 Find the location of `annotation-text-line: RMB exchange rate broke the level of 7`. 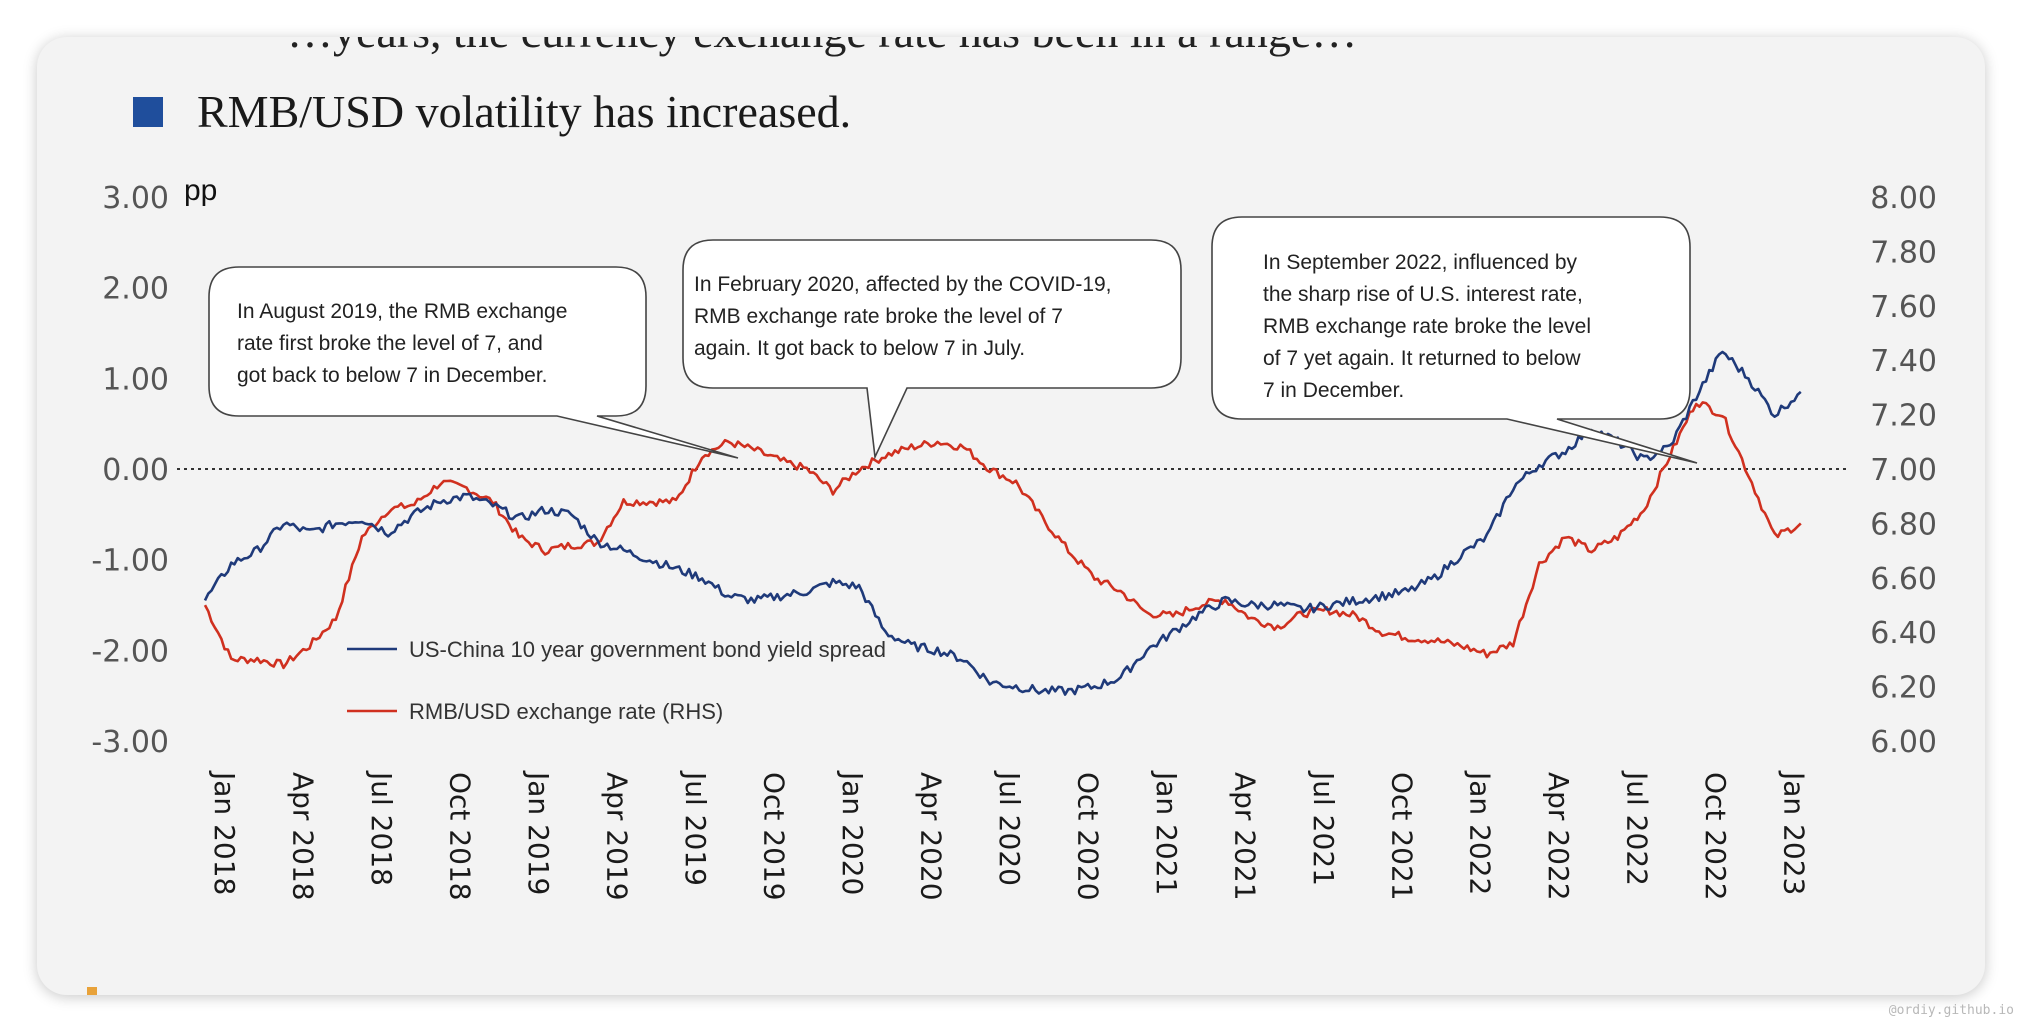

annotation-text-line: RMB exchange rate broke the level of 7 is located at coordinates (878, 316).